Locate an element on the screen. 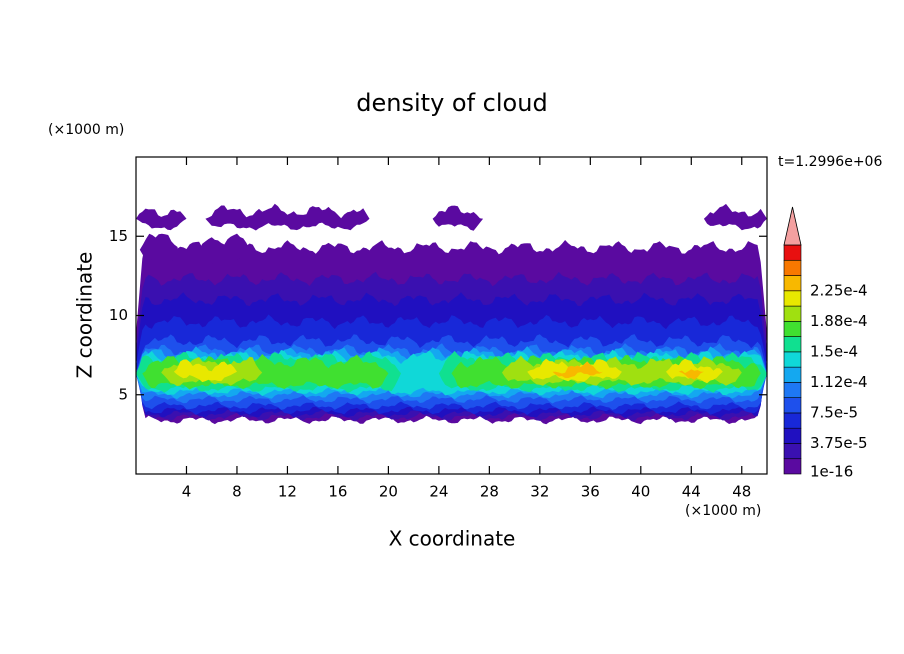 Image resolution: width=904 pixels, height=654 pixels. x-unit: (×1000 m) is located at coordinates (723, 511).